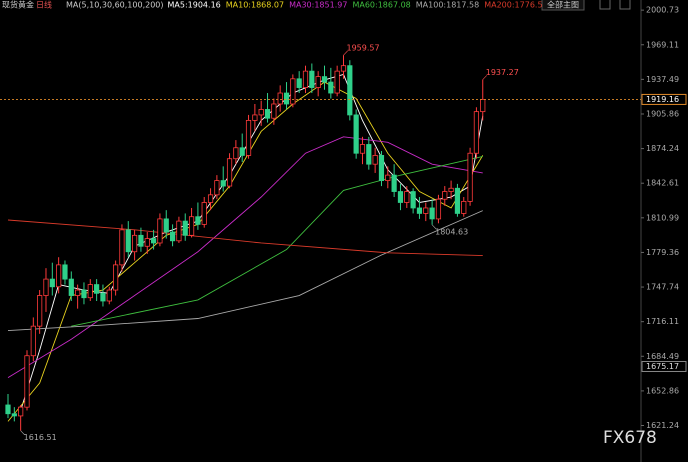 This screenshot has height=462, width=688. What do you see at coordinates (662, 321) in the screenshot?
I see `y-tick-label: 1716.11` at bounding box center [662, 321].